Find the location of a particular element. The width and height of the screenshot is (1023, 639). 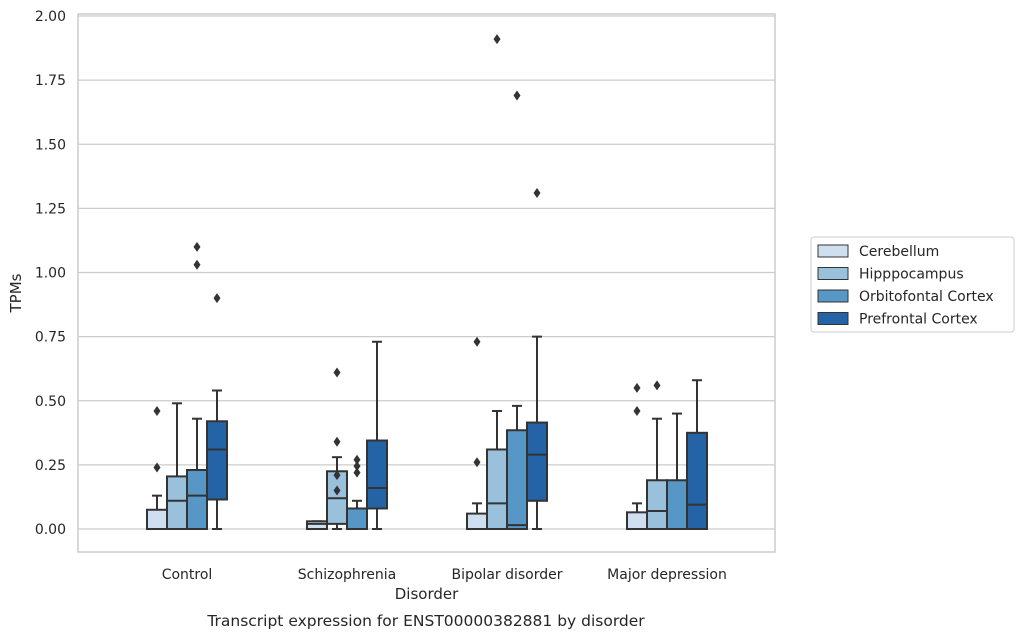

y-tick-label: 2.00 is located at coordinates (50, 17).